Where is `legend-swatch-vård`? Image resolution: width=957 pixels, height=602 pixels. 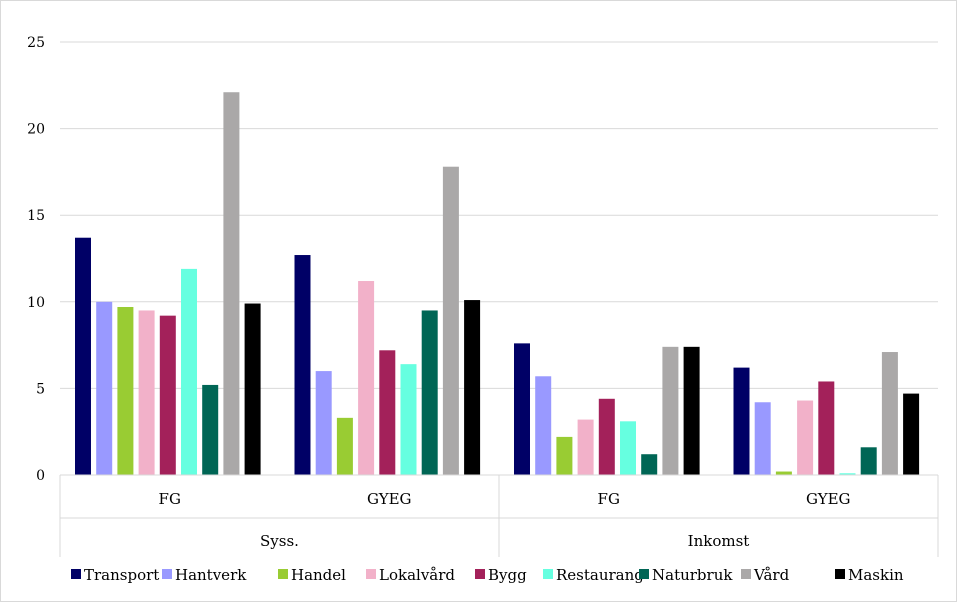
legend-swatch-vård is located at coordinates (746, 574).